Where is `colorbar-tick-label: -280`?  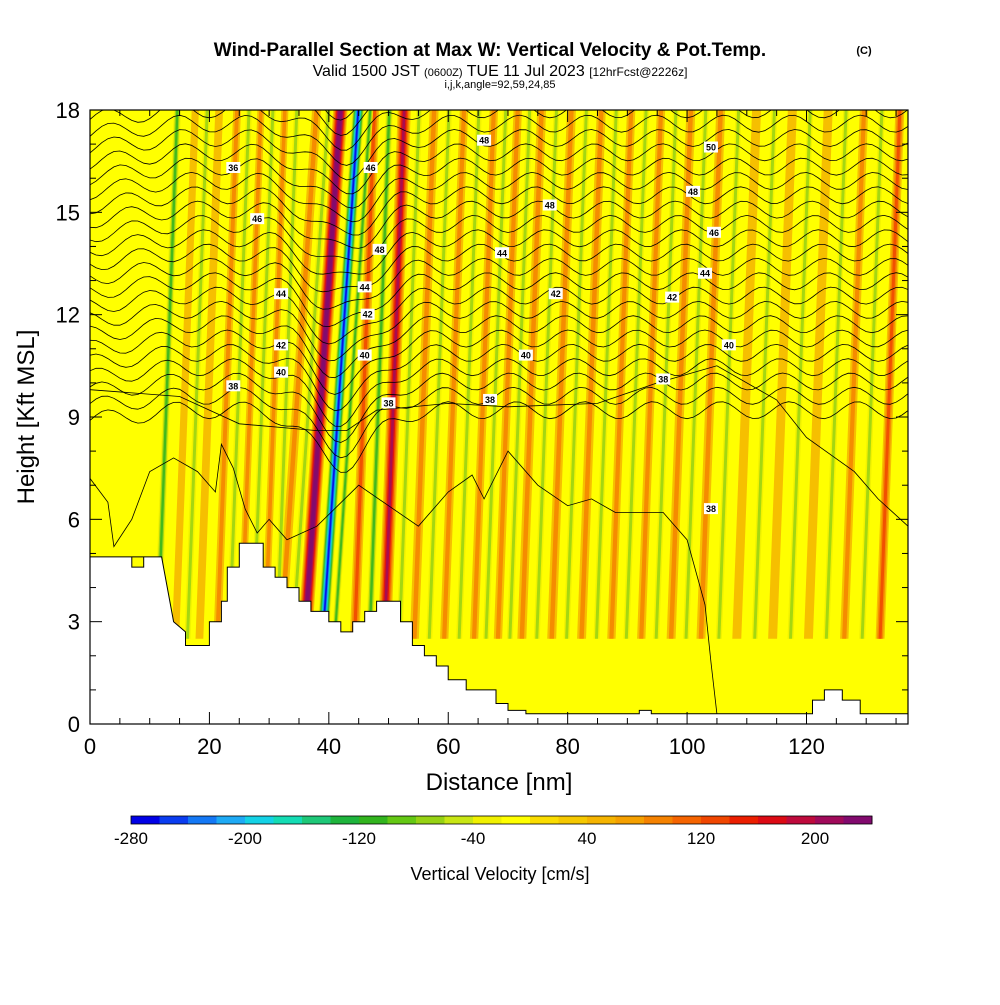 colorbar-tick-label: -280 is located at coordinates (131, 838).